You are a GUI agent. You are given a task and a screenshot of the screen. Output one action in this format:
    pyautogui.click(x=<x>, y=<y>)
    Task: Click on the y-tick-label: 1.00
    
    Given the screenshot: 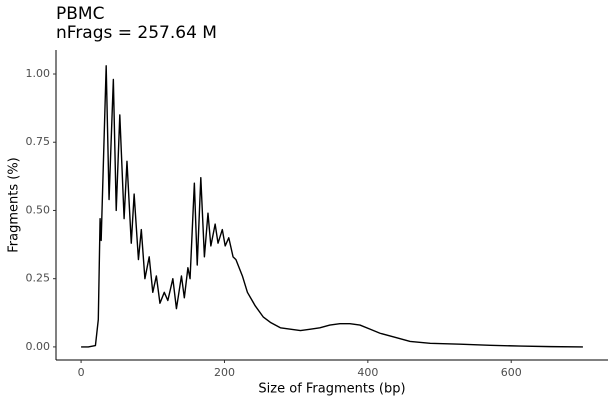 What is the action you would take?
    pyautogui.click(x=38, y=73)
    